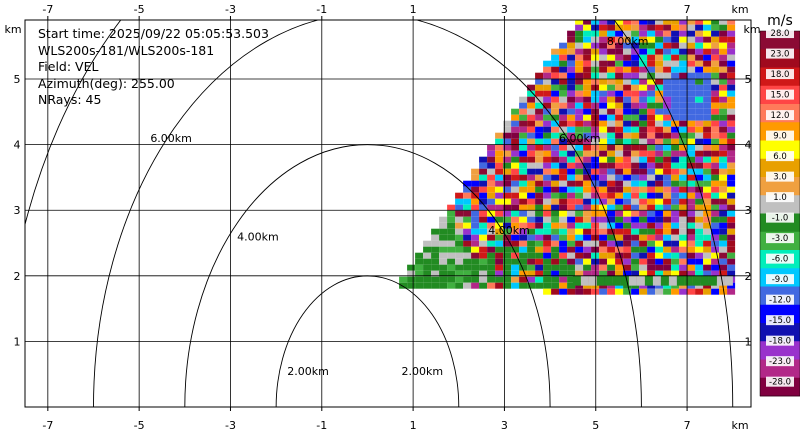  I want to click on start-time-text: Start time: 2025/09/22 05:05:53.503, so click(153, 33).